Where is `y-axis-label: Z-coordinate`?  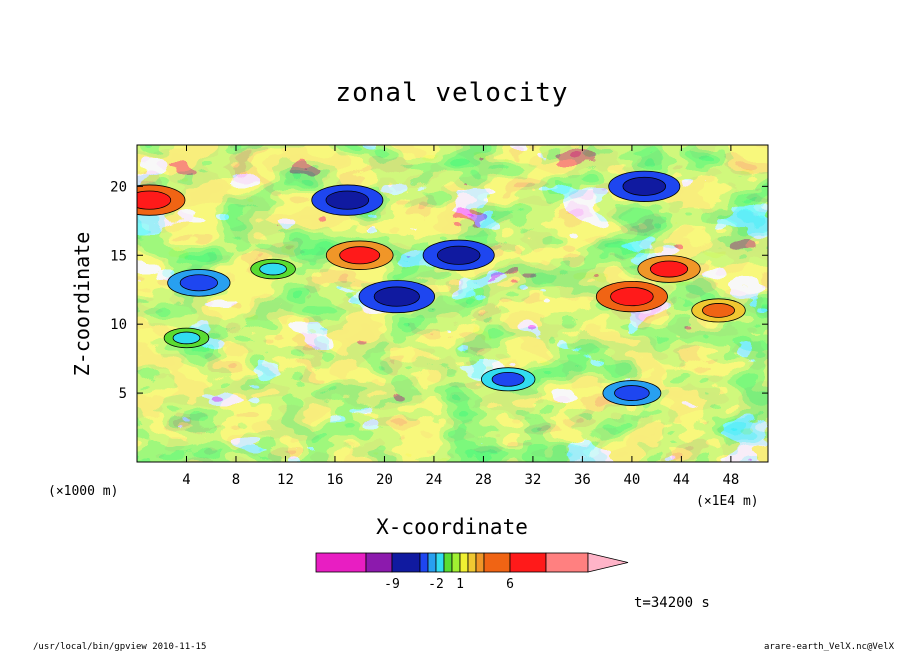
y-axis-label: Z-coordinate is located at coordinates (82, 304).